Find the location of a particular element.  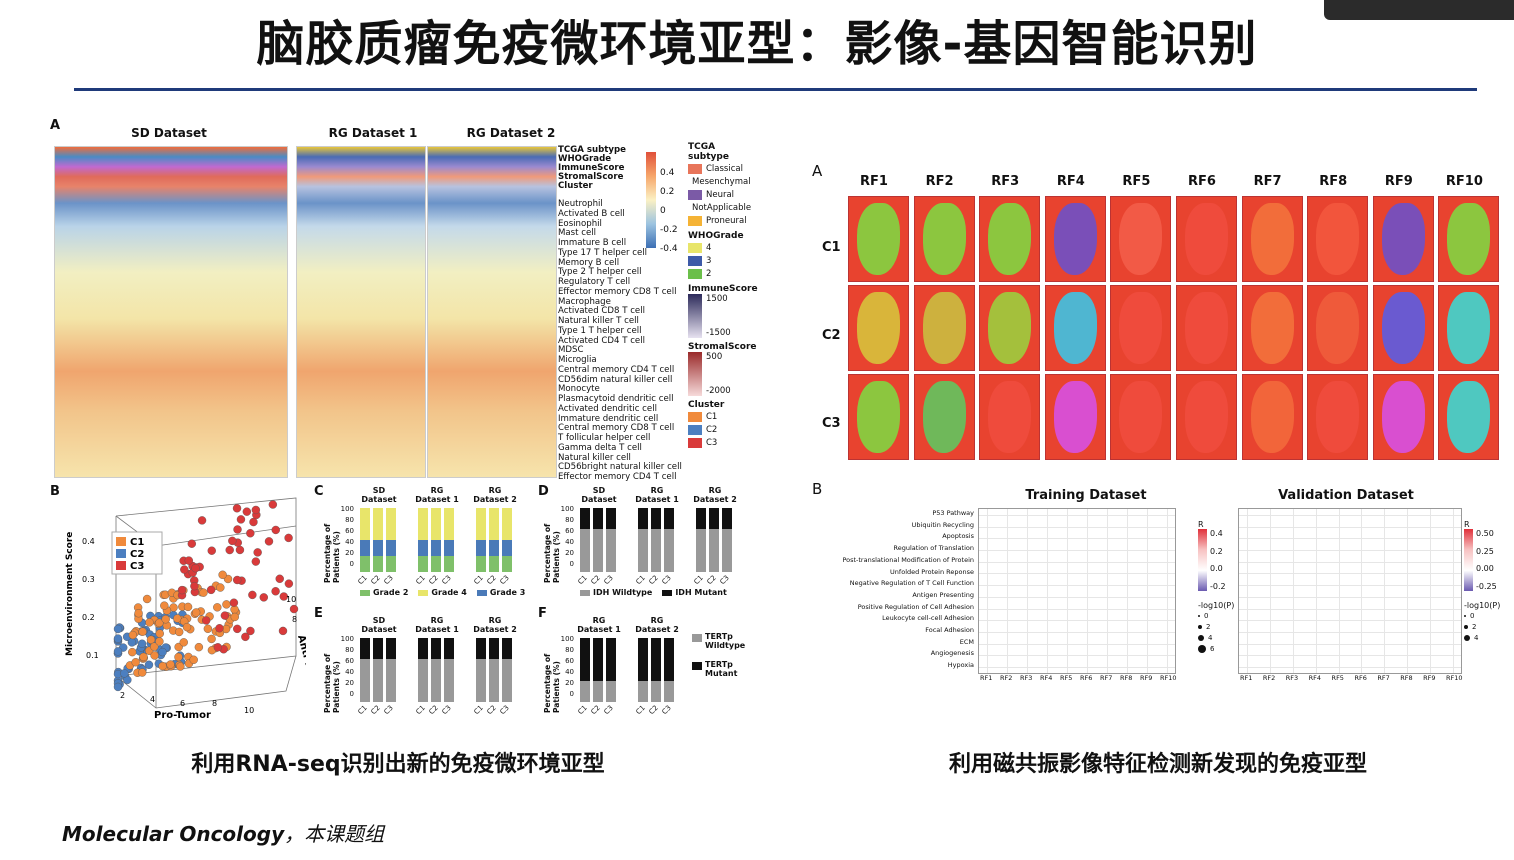

r-tick: 0.0 is located at coordinates (1216, 569).